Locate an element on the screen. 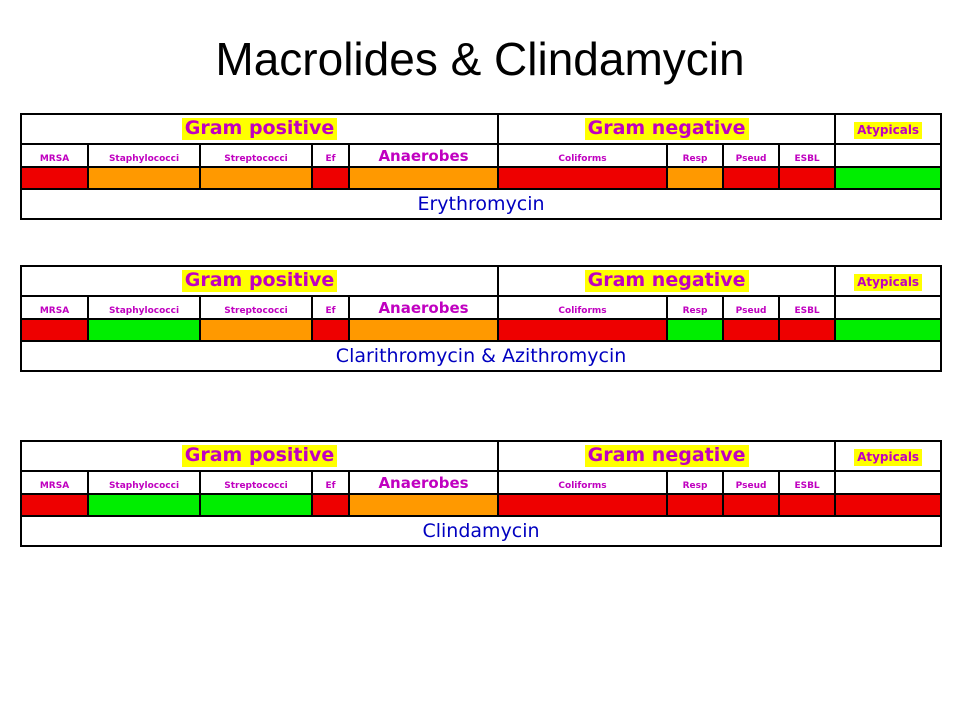 This screenshot has height=720, width=960. drug-name: Erythromycin is located at coordinates (481, 204).